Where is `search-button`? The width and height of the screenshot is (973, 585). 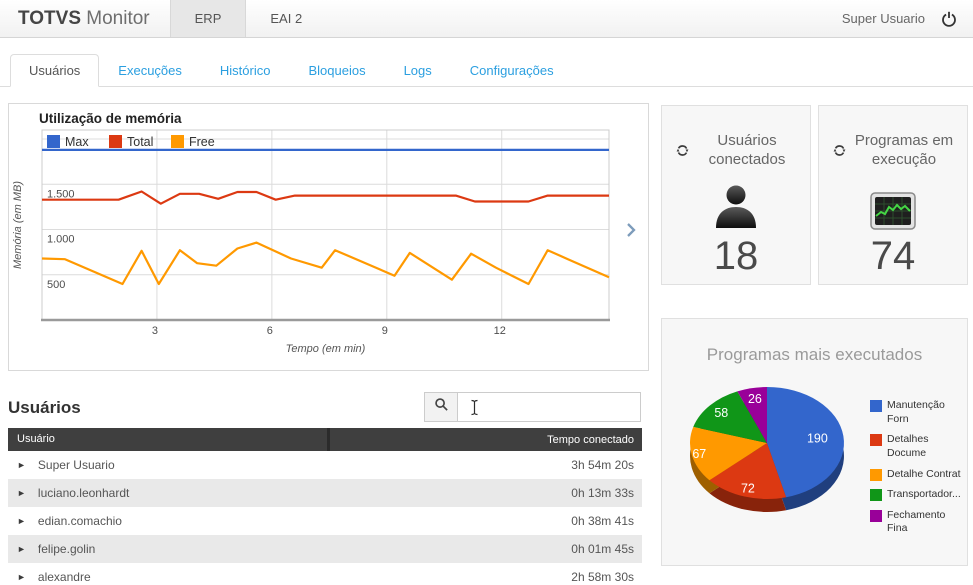
search-button is located at coordinates (441, 407).